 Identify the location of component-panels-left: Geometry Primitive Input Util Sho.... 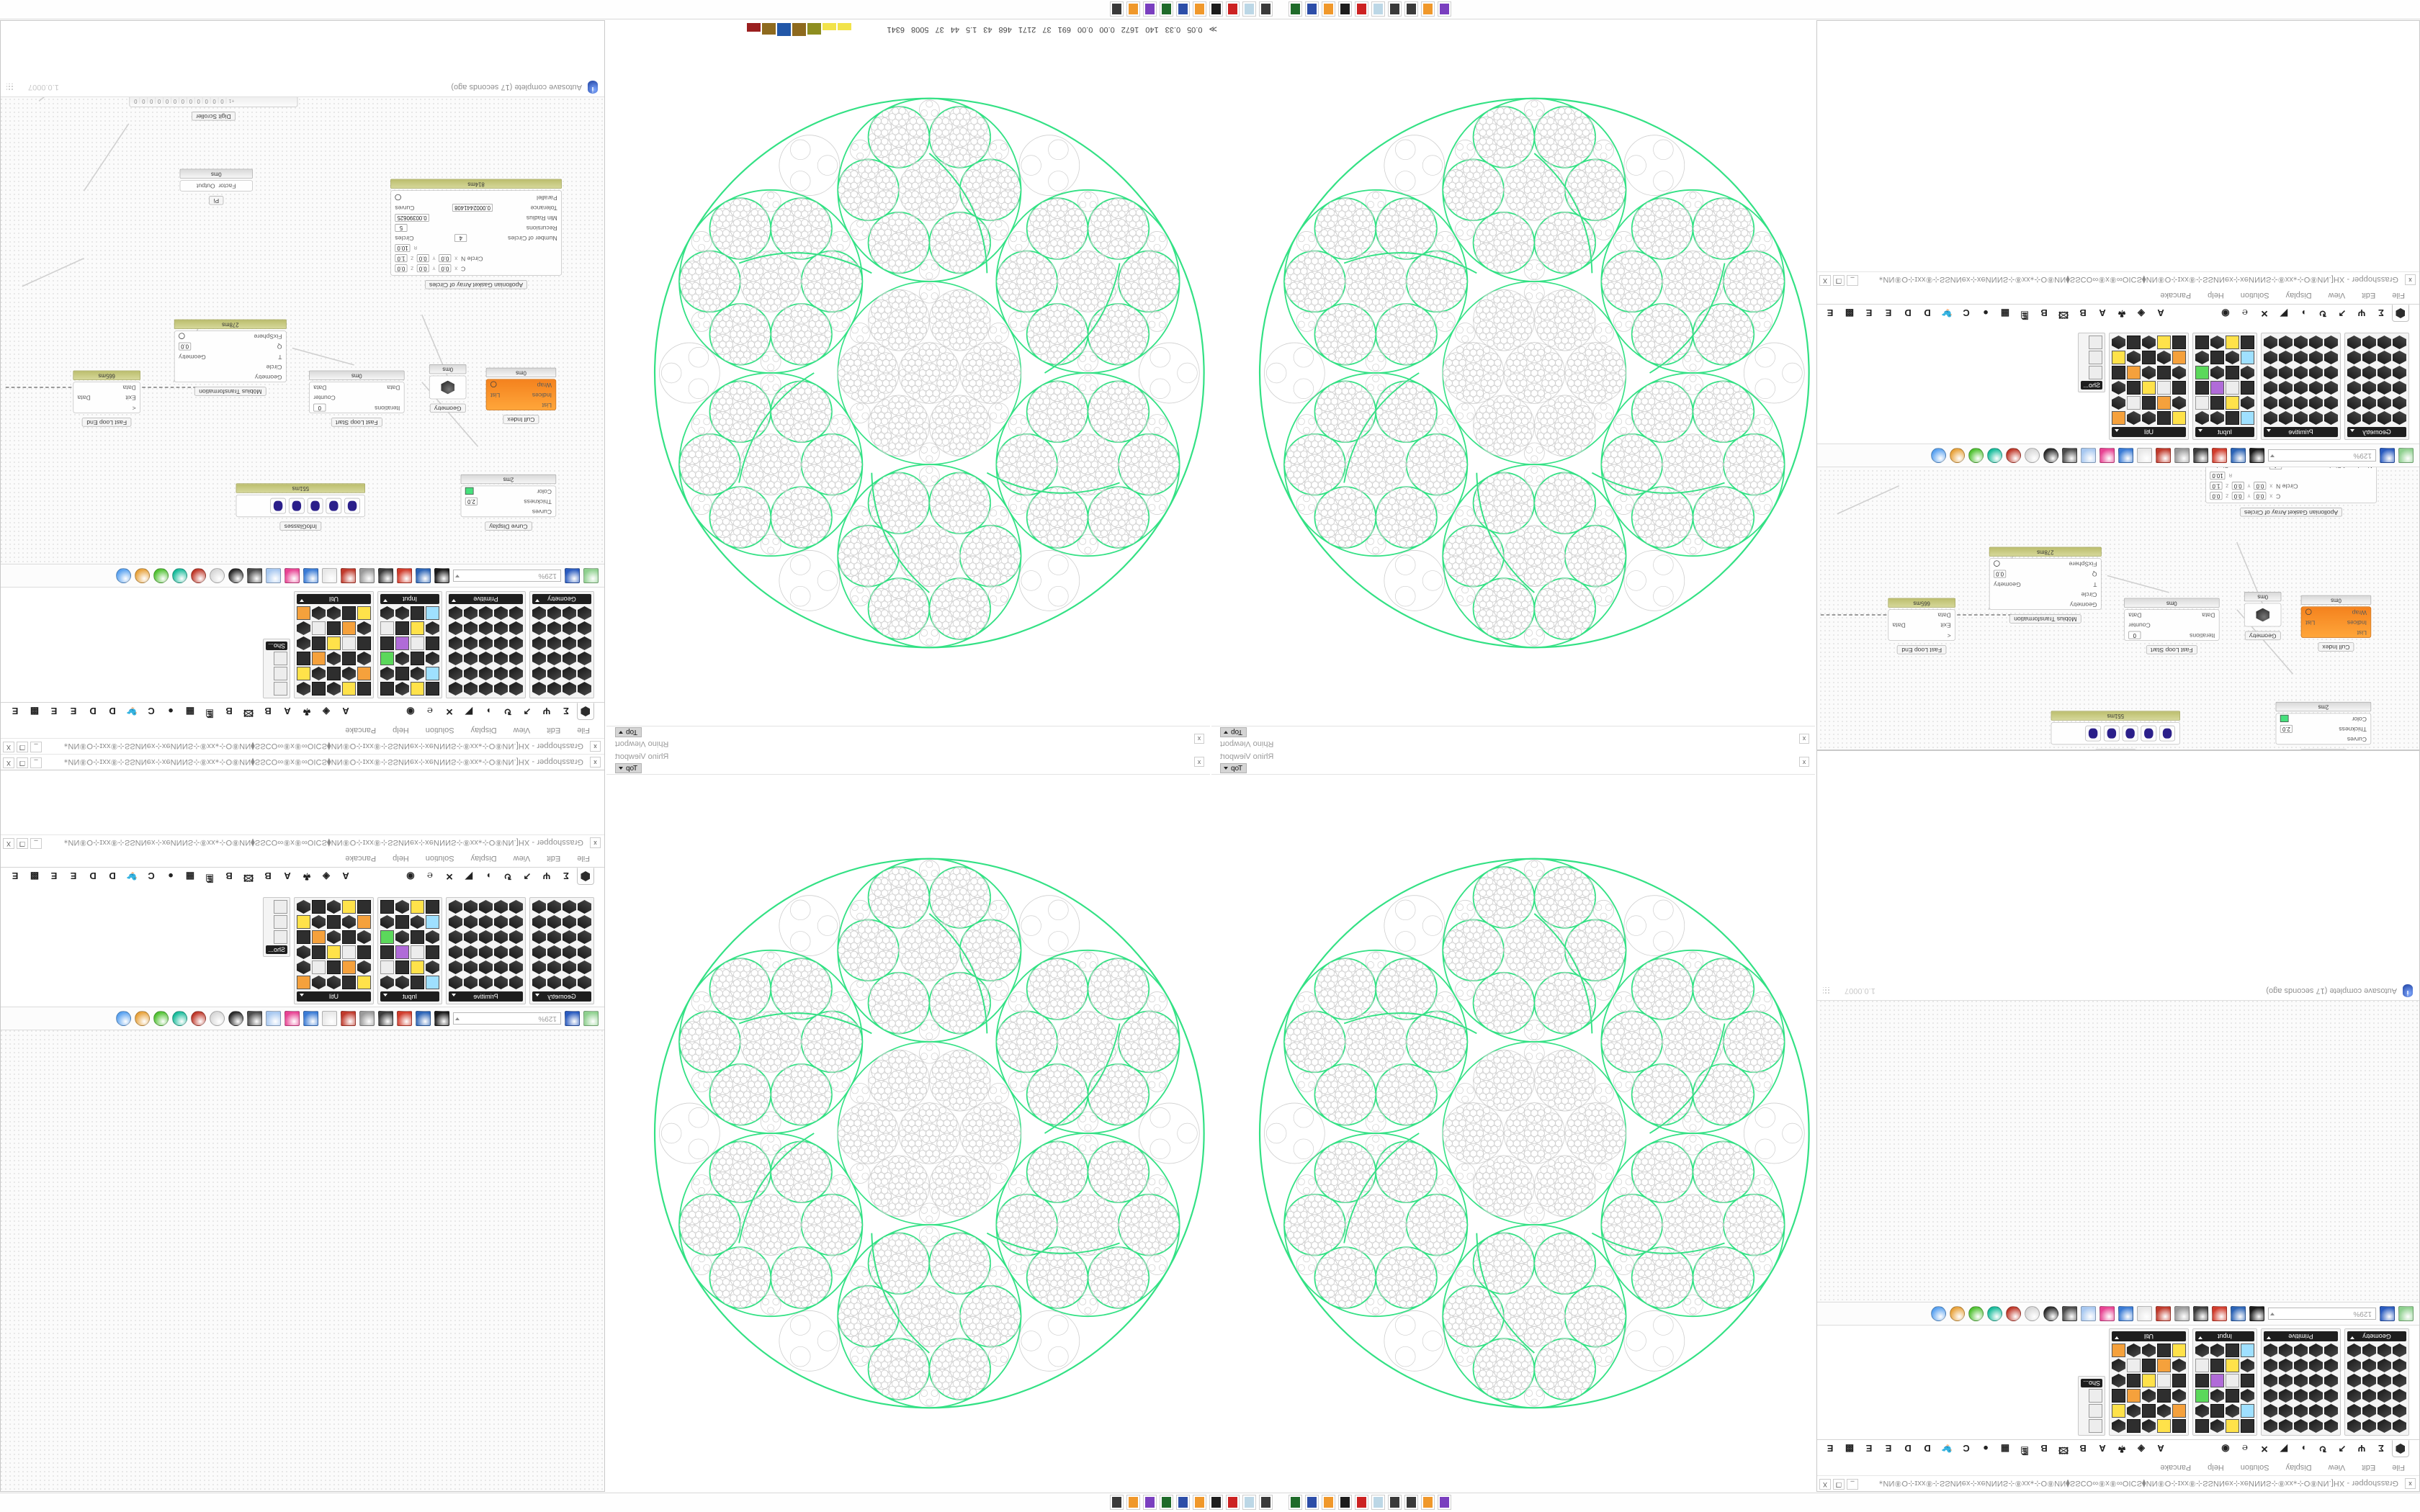
(2118, 1383).